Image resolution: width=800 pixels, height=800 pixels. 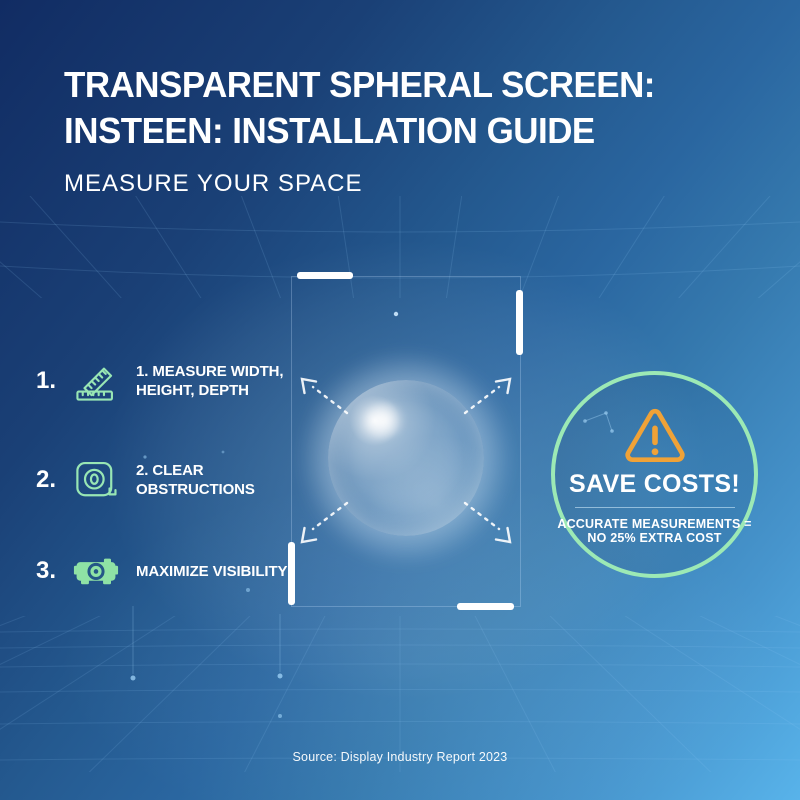 What do you see at coordinates (210, 381) in the screenshot?
I see `step-label: 1. MEASURE WIDTH, HEIGHT, DEPTH` at bounding box center [210, 381].